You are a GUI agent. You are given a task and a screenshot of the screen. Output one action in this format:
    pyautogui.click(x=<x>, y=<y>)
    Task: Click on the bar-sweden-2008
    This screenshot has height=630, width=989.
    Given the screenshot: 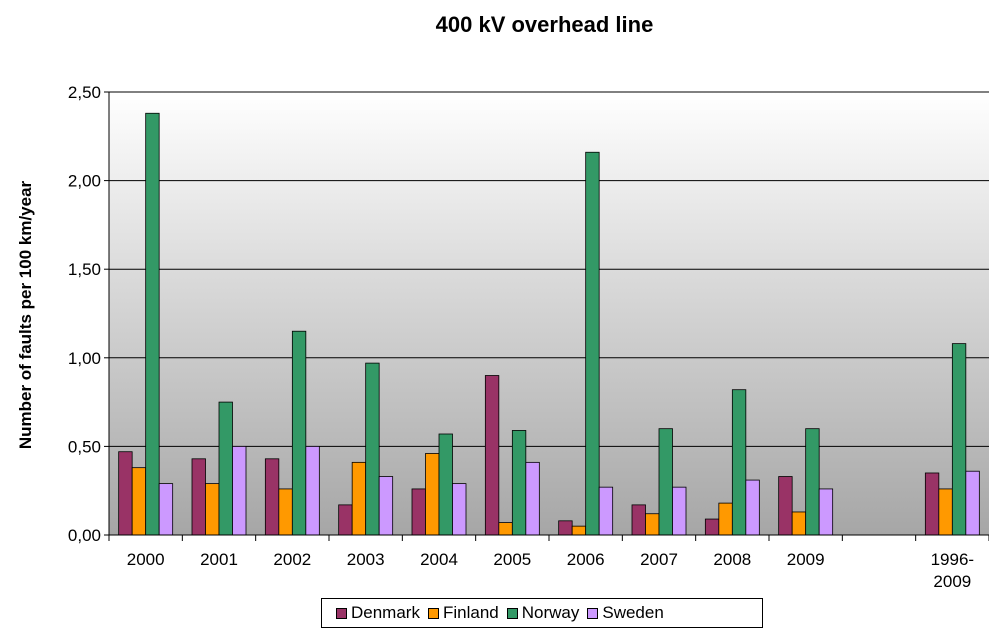 What is the action you would take?
    pyautogui.click(x=752, y=507)
    